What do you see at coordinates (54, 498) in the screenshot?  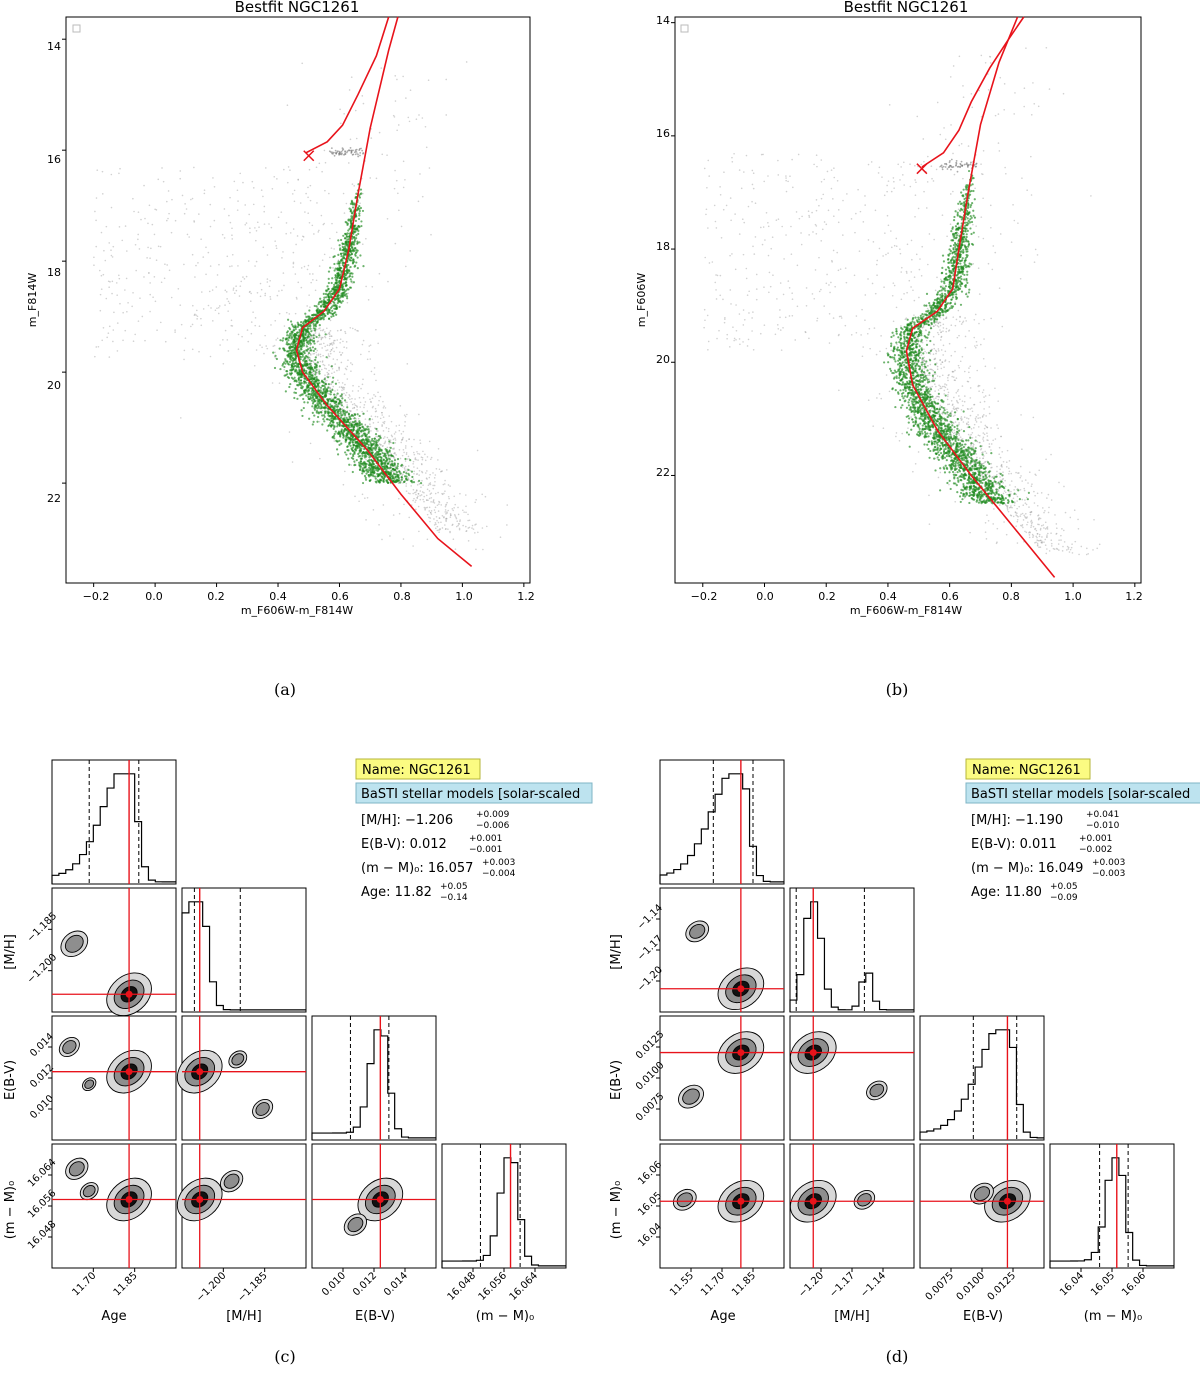 I see `panel-a-ytick: 22` at bounding box center [54, 498].